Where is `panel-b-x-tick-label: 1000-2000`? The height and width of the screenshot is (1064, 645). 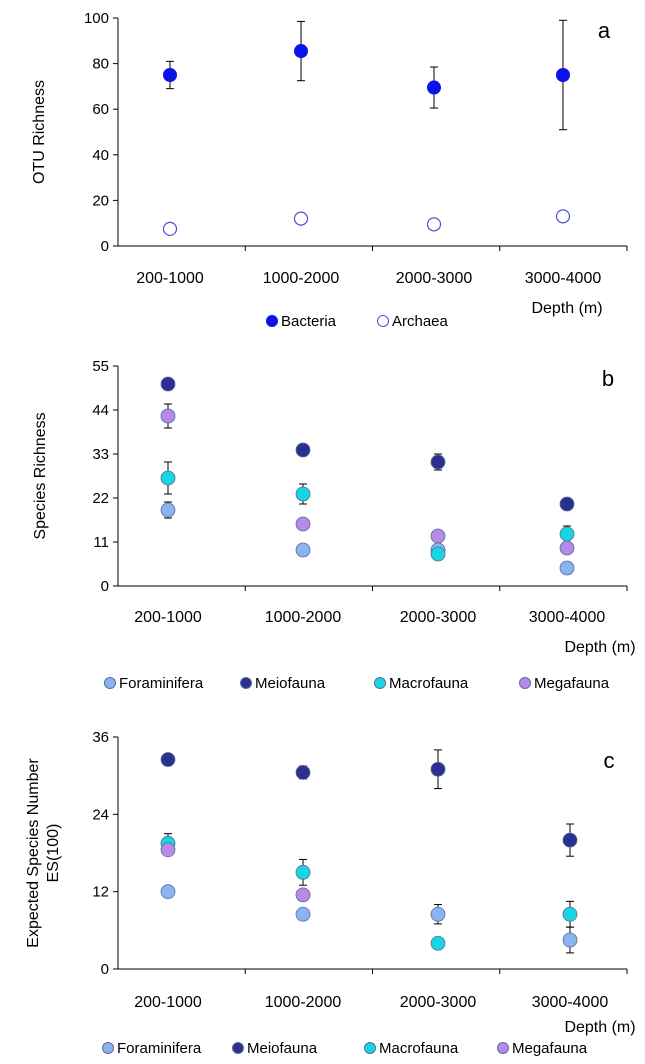 panel-b-x-tick-label: 1000-2000 is located at coordinates (303, 617).